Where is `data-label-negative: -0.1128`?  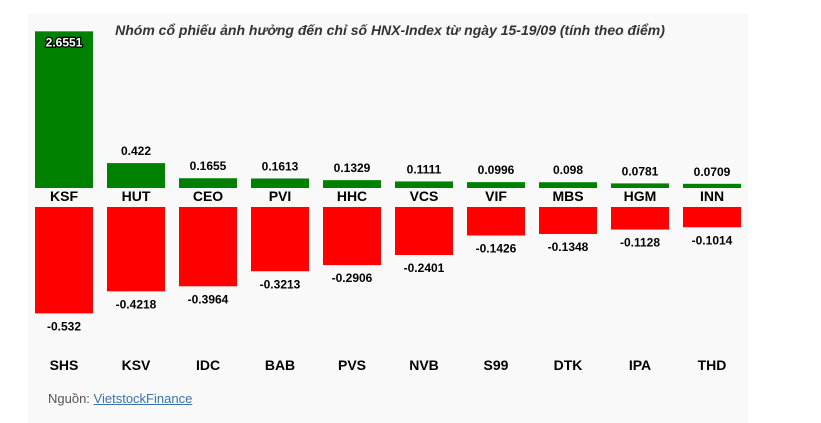 data-label-negative: -0.1128 is located at coordinates (640, 243).